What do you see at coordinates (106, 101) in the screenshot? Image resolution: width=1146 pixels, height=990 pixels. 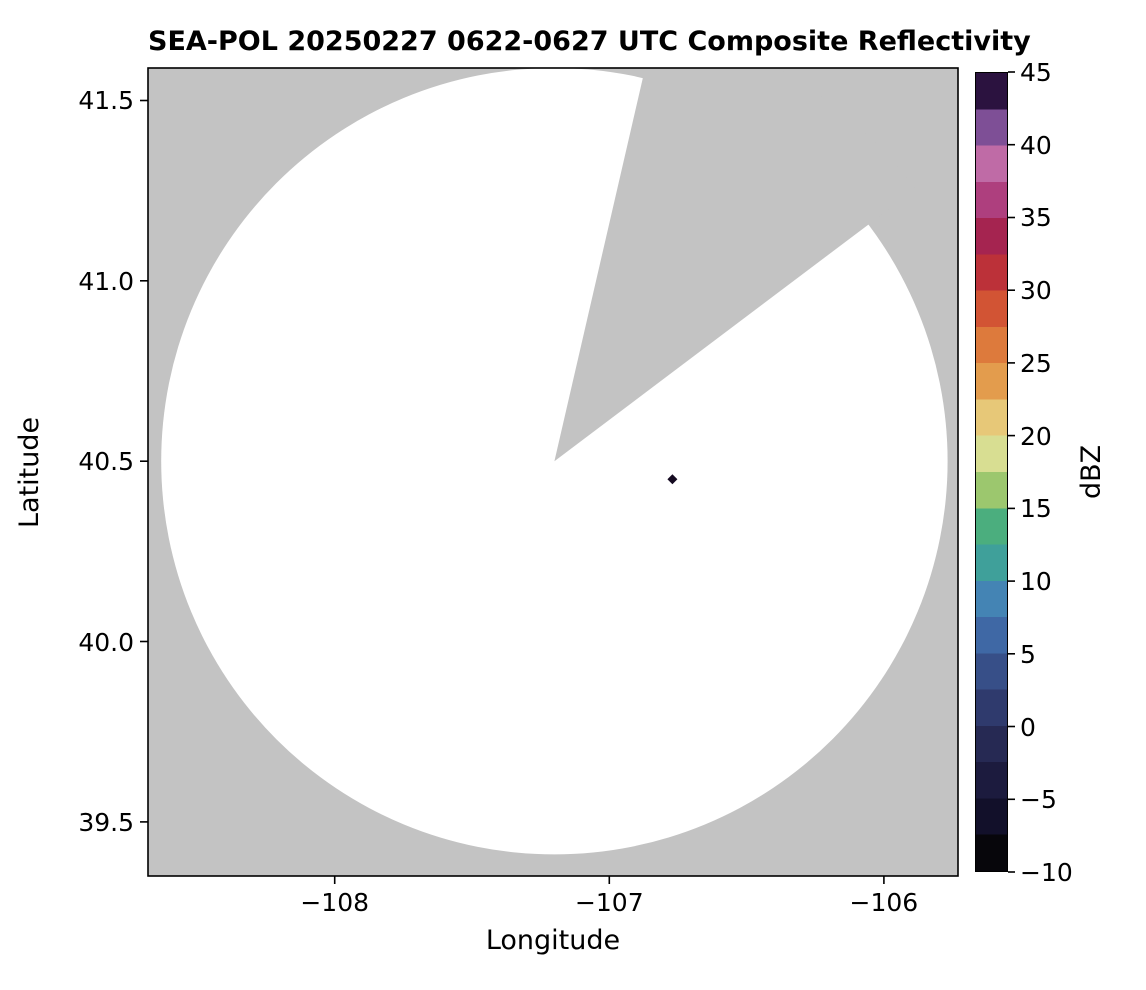 I see `y-tick-label: 41.5` at bounding box center [106, 101].